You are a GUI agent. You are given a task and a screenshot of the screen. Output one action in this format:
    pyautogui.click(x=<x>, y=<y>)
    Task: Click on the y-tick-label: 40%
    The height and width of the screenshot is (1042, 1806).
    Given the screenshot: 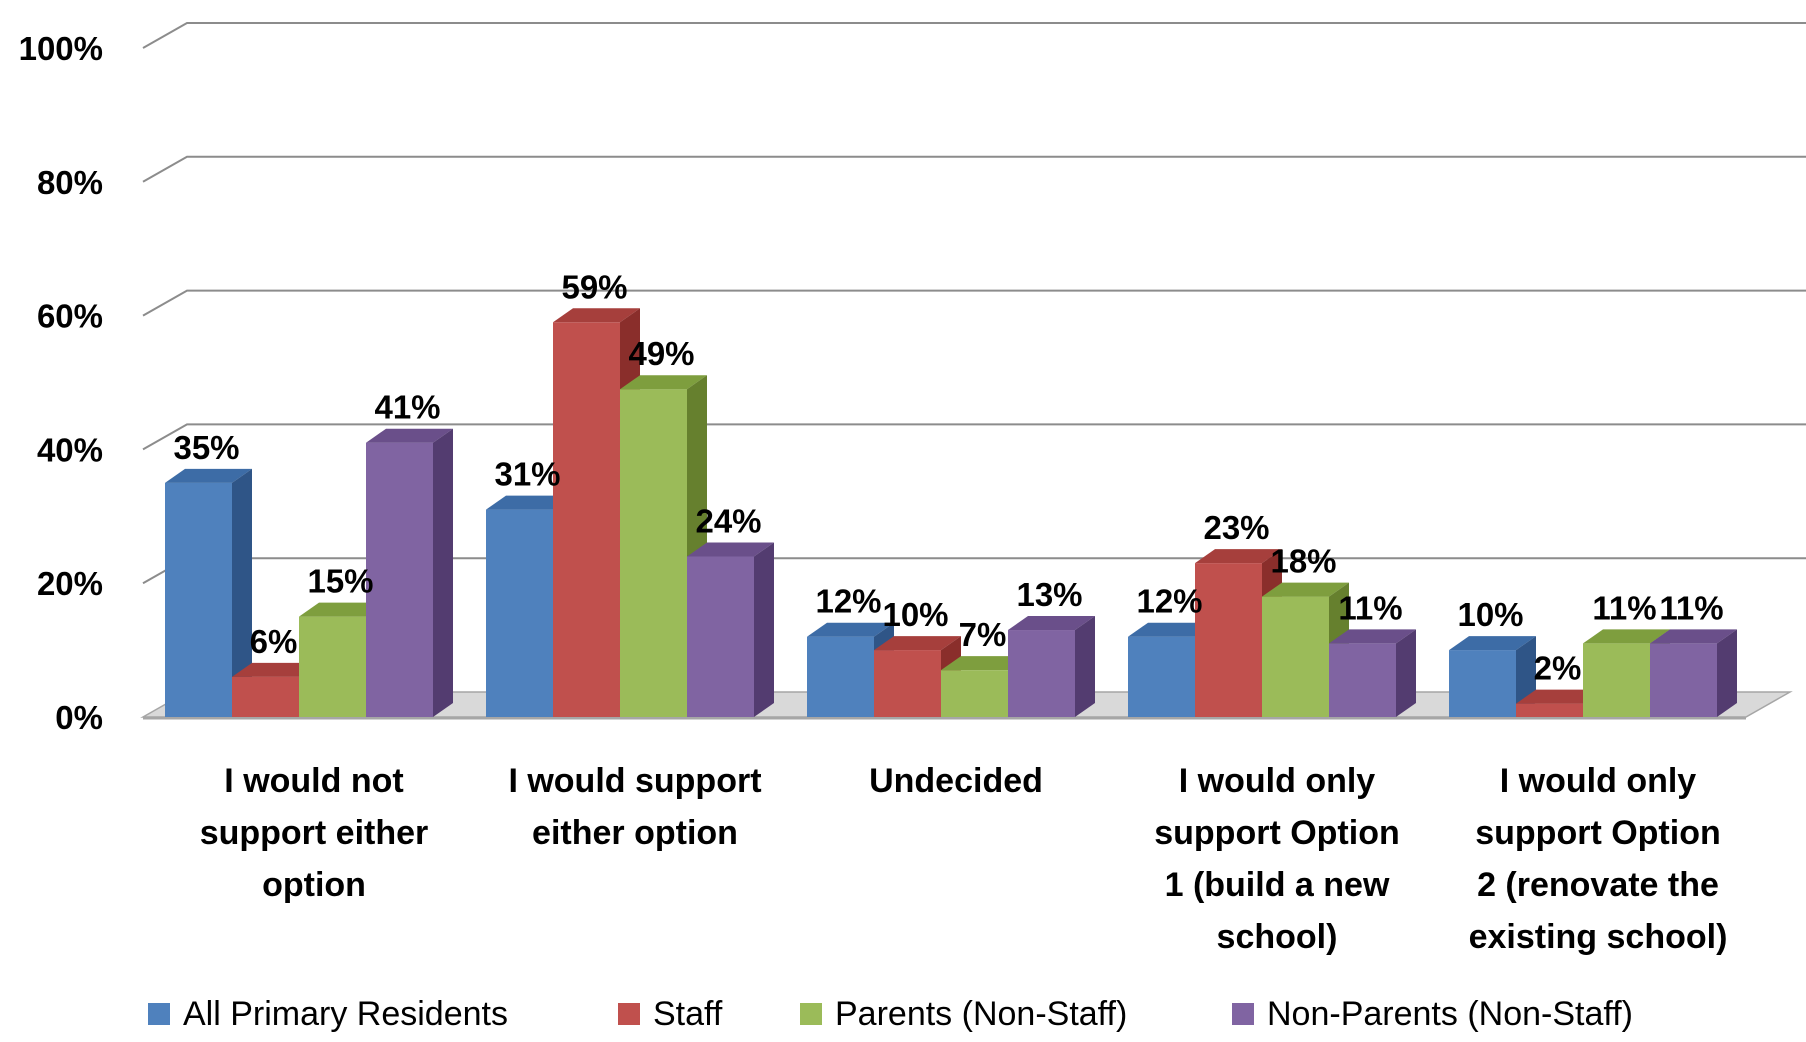 What is the action you would take?
    pyautogui.click(x=70, y=449)
    